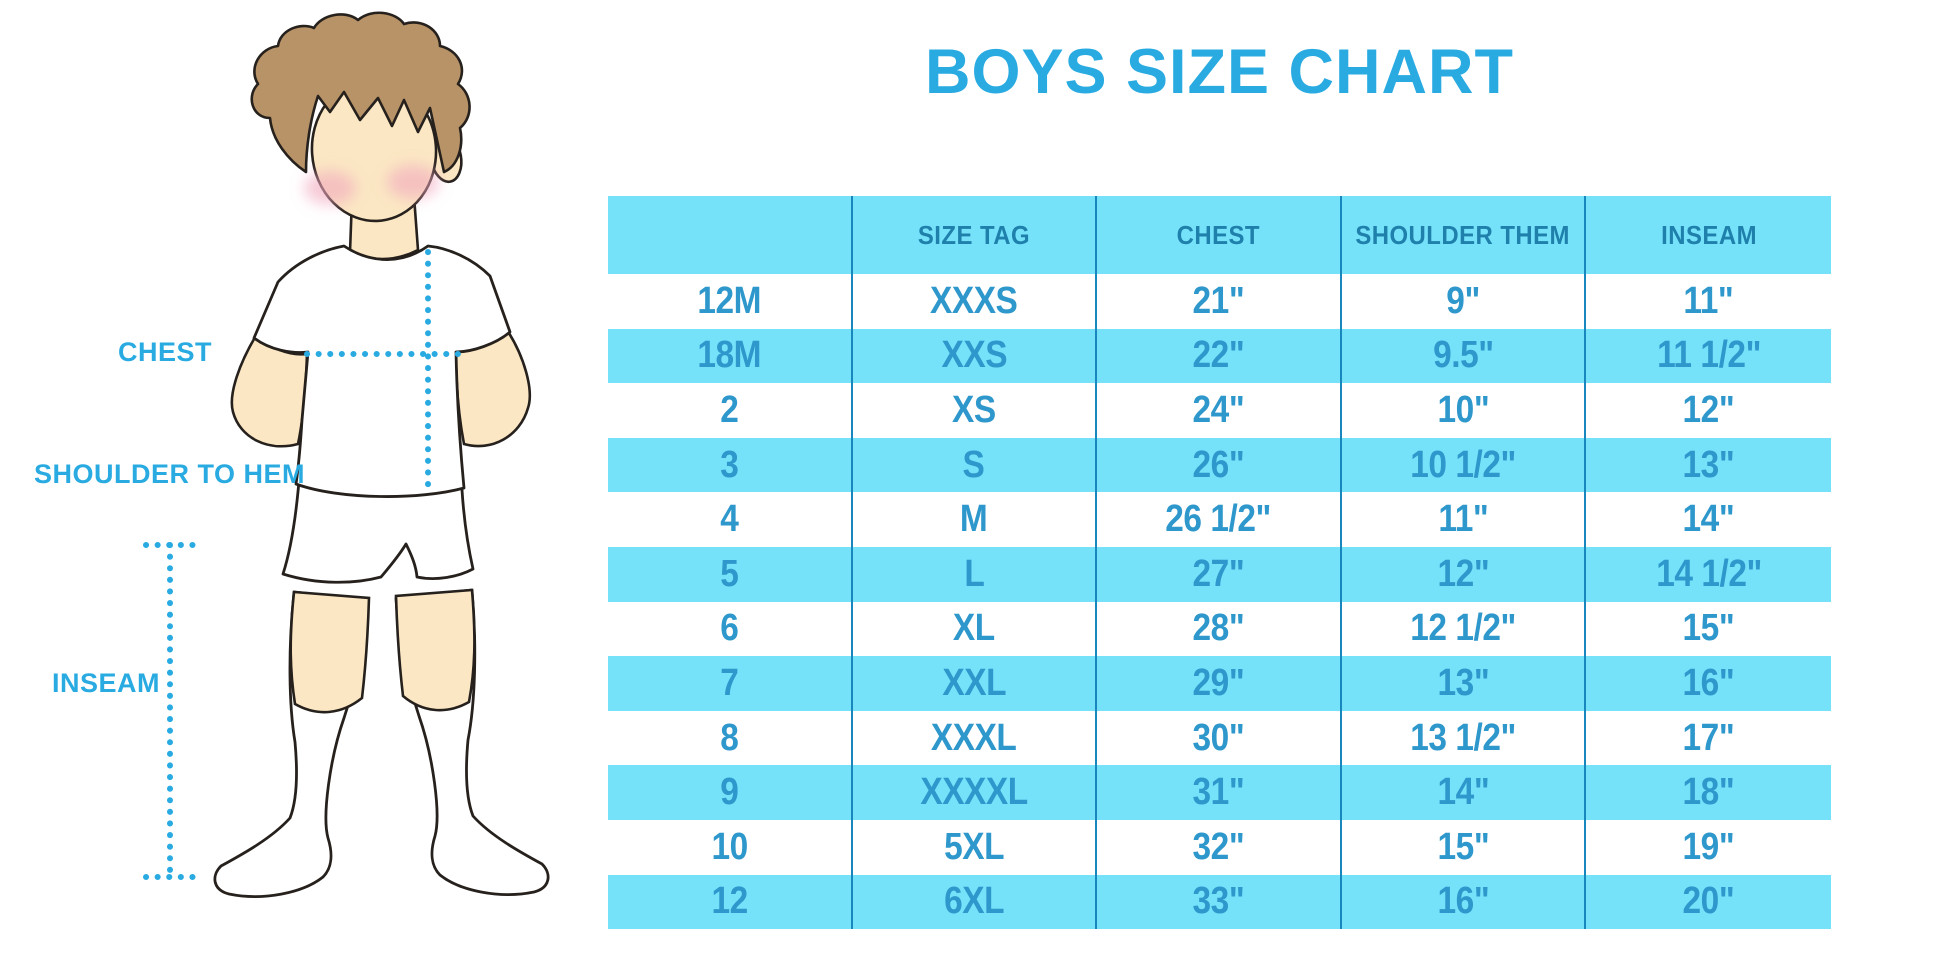  I want to click on inseam-cell: 16", so click(1708, 682).